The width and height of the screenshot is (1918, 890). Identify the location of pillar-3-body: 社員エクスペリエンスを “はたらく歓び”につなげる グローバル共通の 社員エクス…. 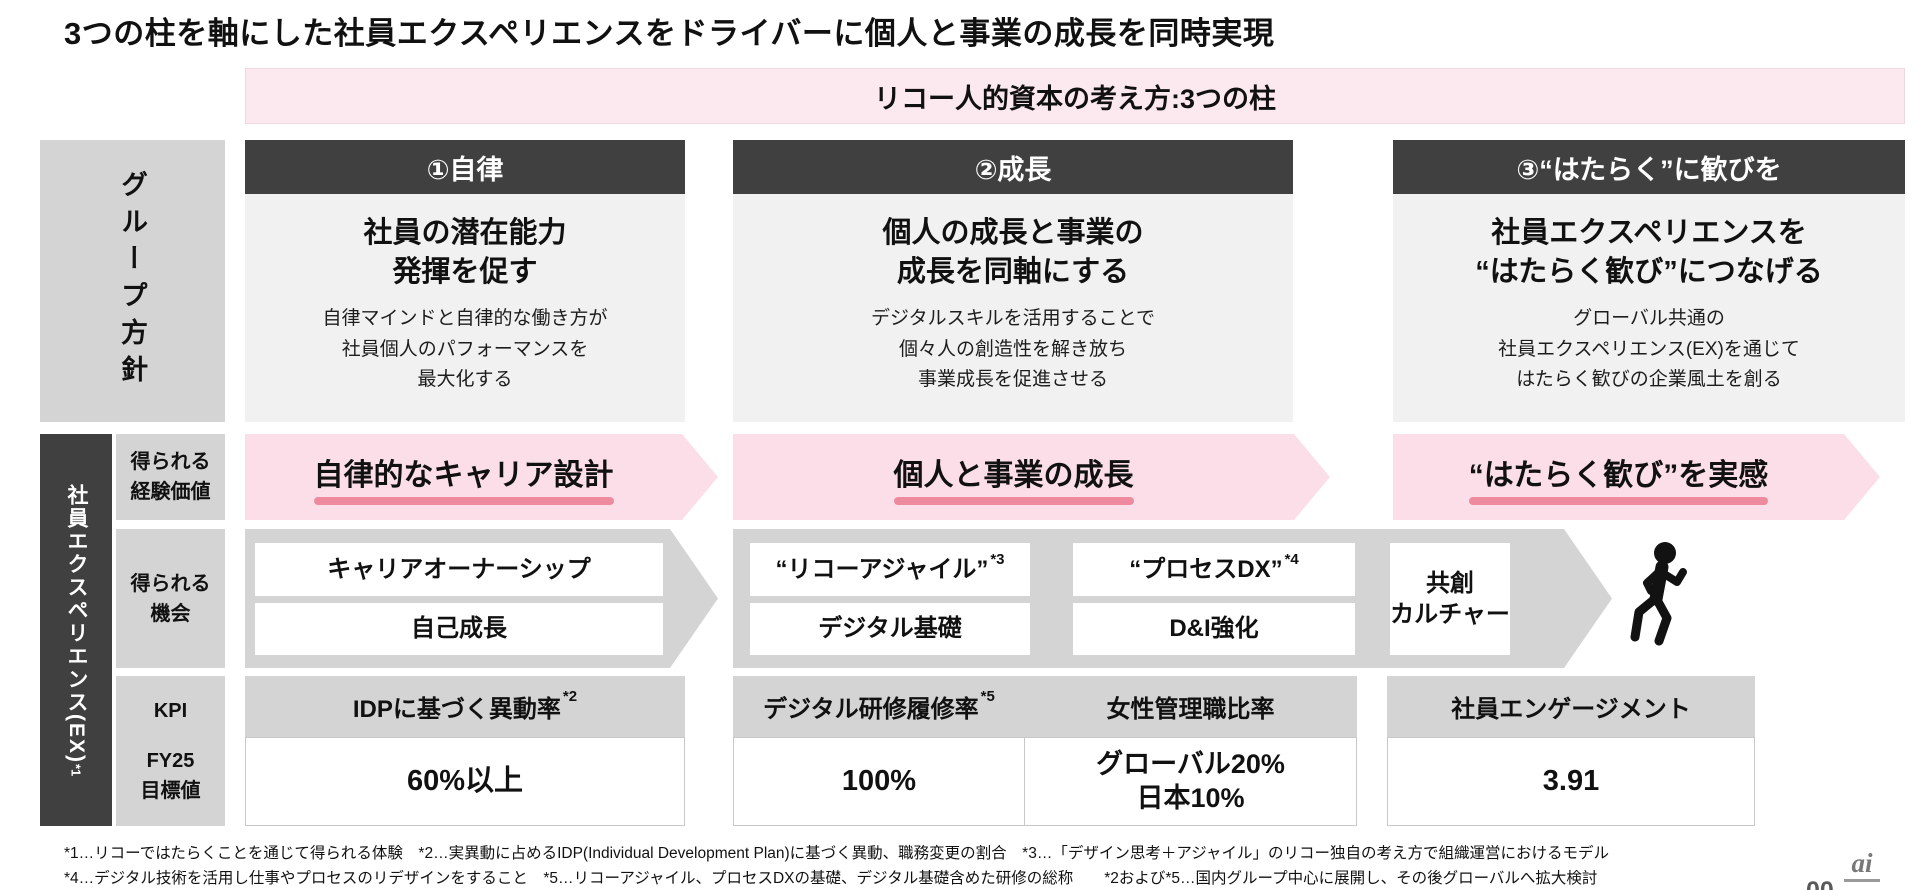
(1649, 308).